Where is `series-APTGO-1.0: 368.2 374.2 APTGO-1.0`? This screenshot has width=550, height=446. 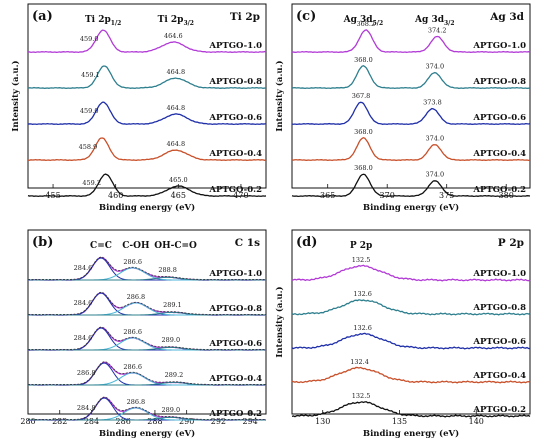 series-APTGO-1.0: 368.2 374.2 APTGO-1.0 is located at coordinates (411, 37).